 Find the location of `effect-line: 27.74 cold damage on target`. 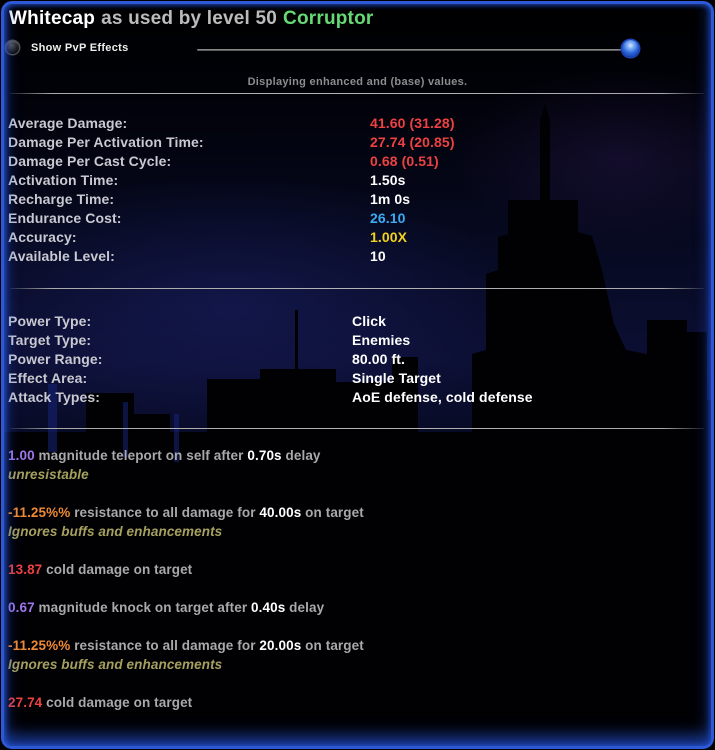

effect-line: 27.74 cold damage on target is located at coordinates (357, 702).